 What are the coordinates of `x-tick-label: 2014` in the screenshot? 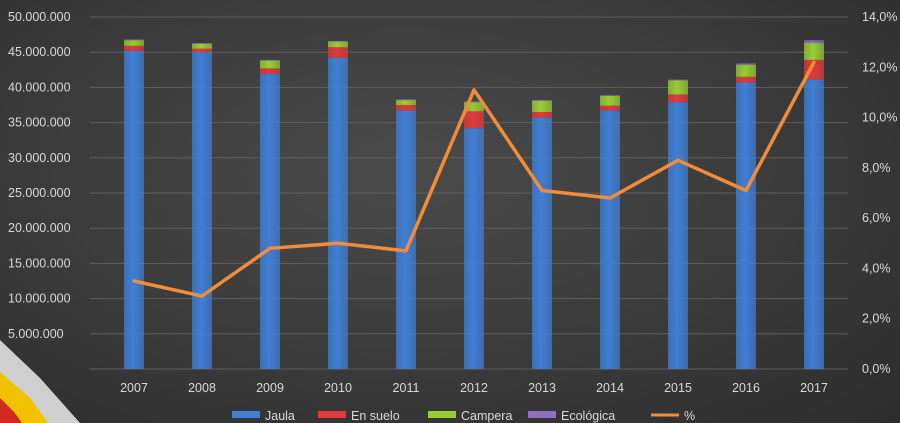 It's located at (610, 388).